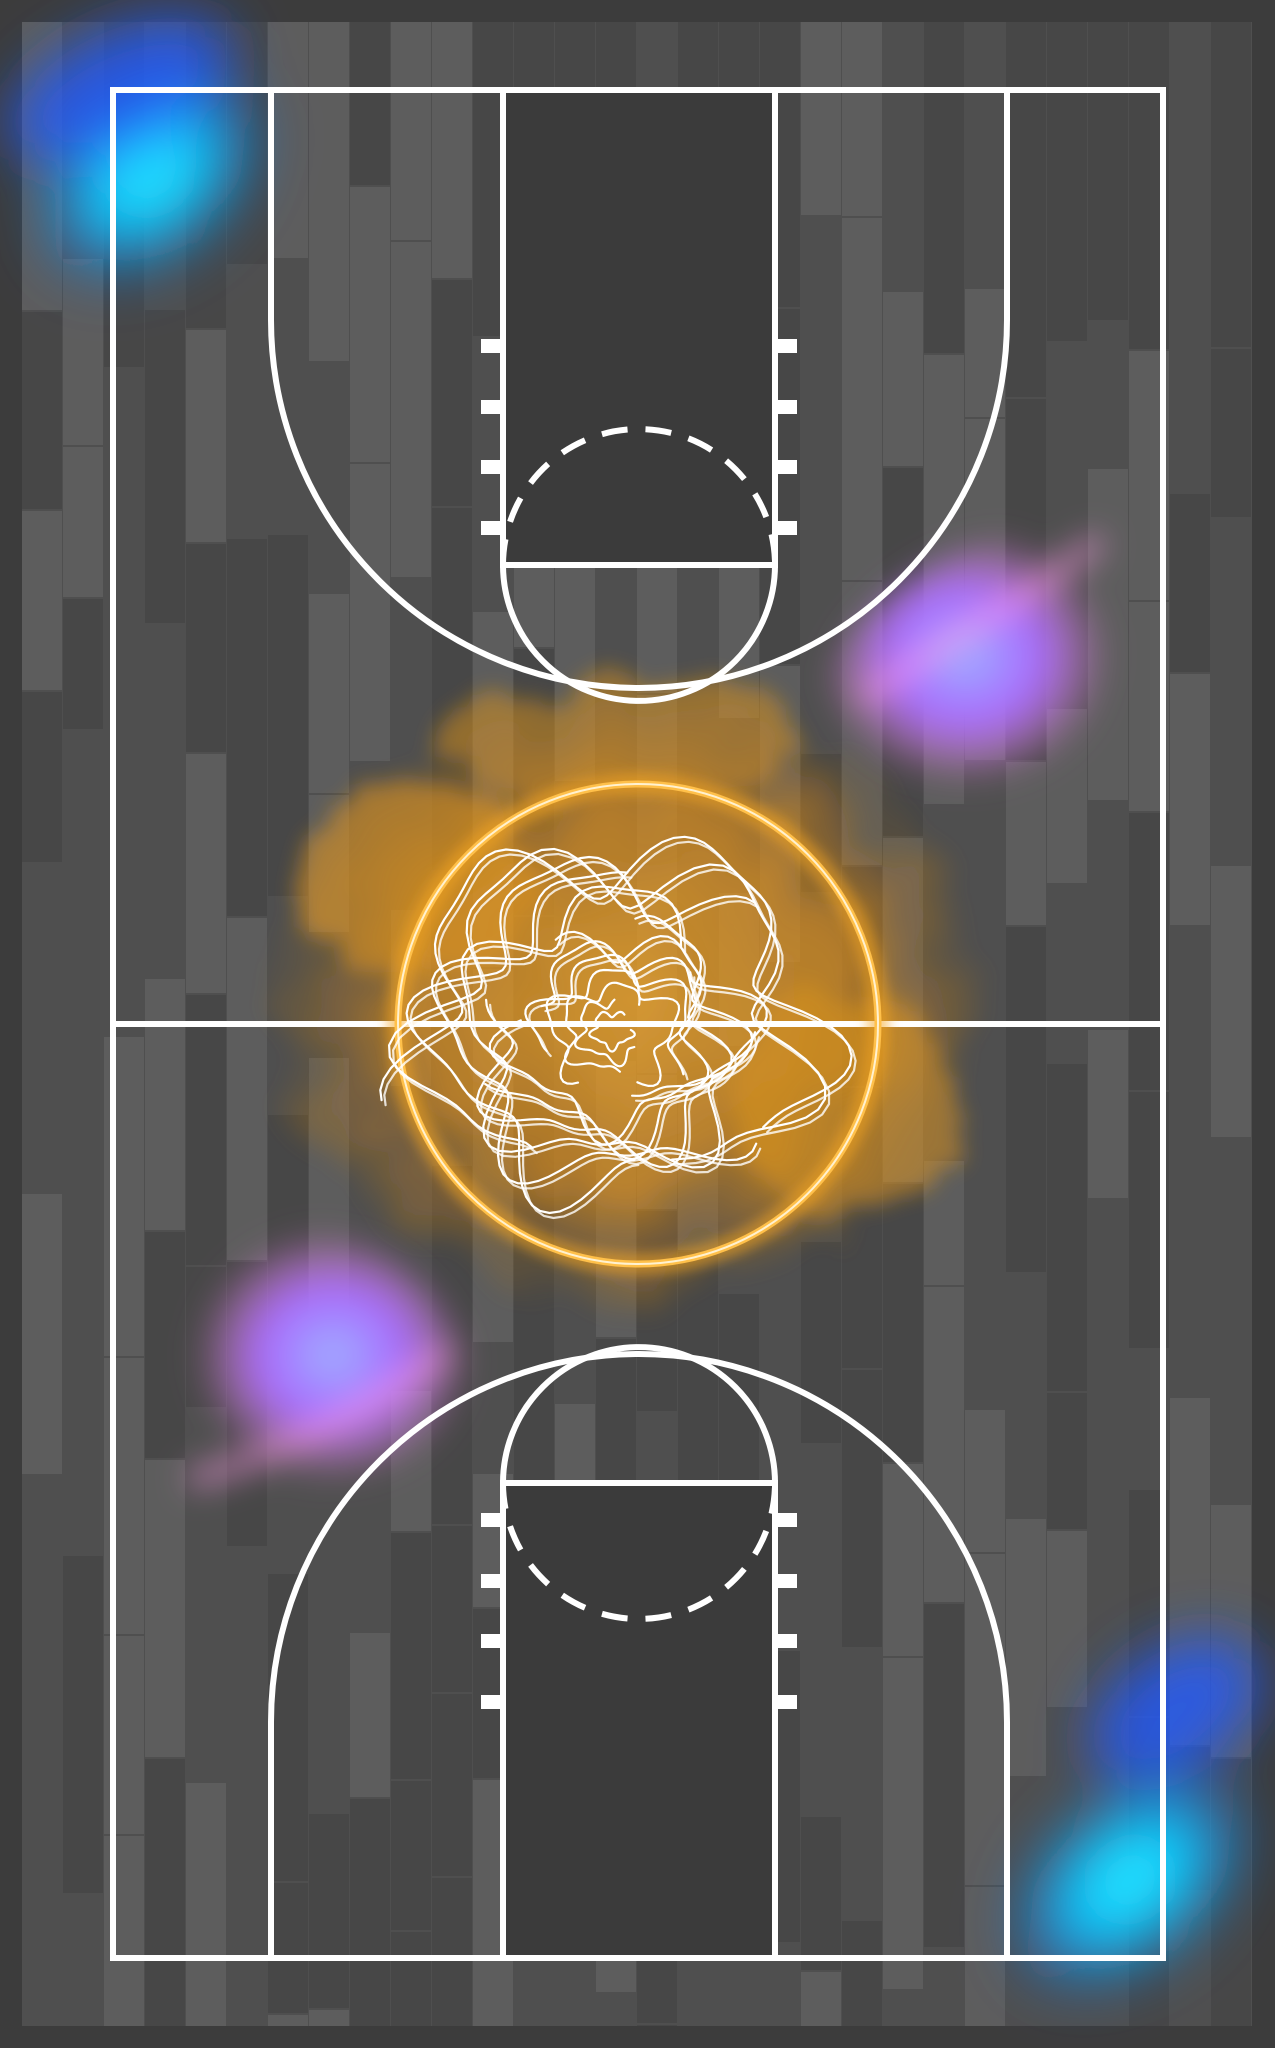 This screenshot has width=1275, height=2048. I want to click on top-lane, so click(639, 327).